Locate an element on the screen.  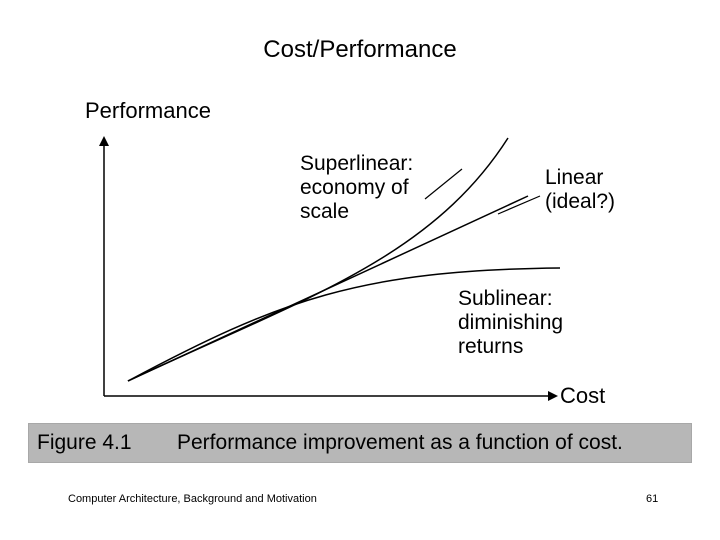
sublinear-label: Sublinear: diminishing returns is located at coordinates (511, 322).